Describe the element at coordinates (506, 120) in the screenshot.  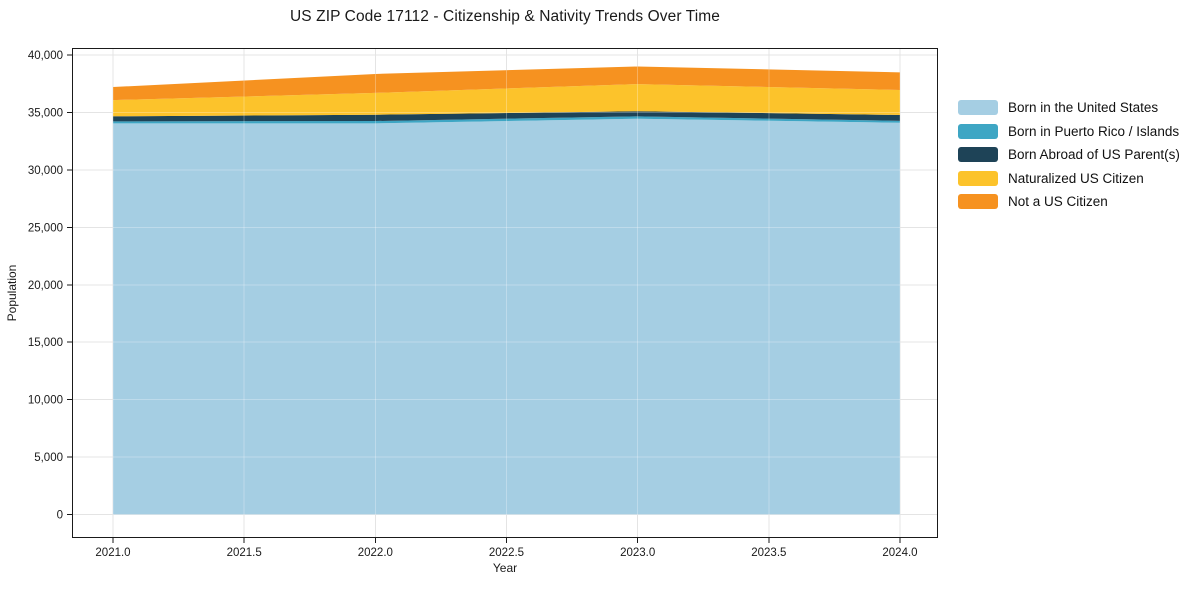
I see `area-born-in-puerto-rico-islands` at that location.